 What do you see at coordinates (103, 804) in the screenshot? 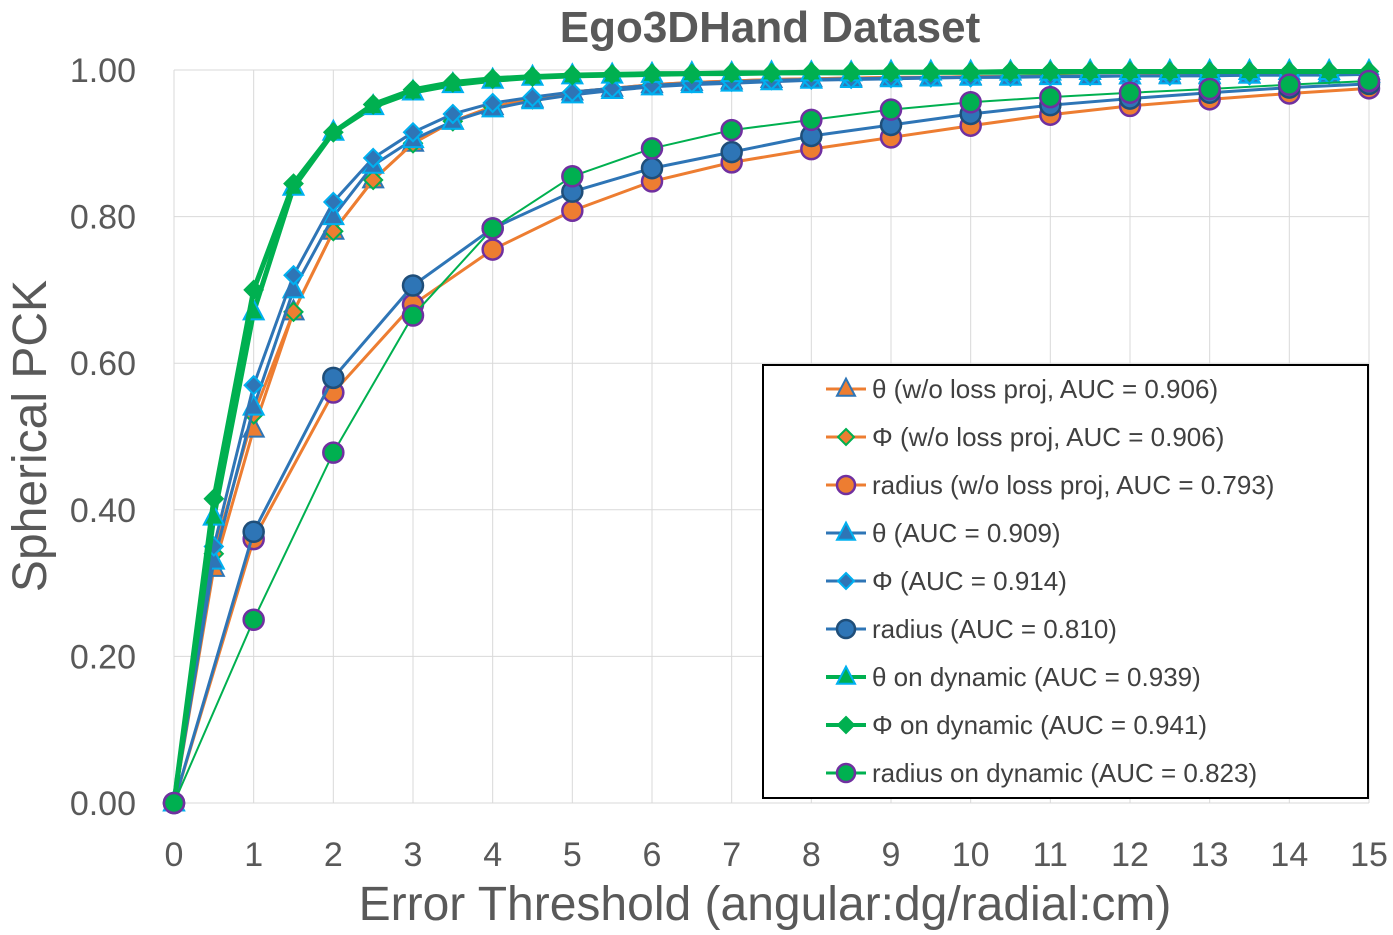
I see `y-tick-label: 0.00` at bounding box center [103, 804].